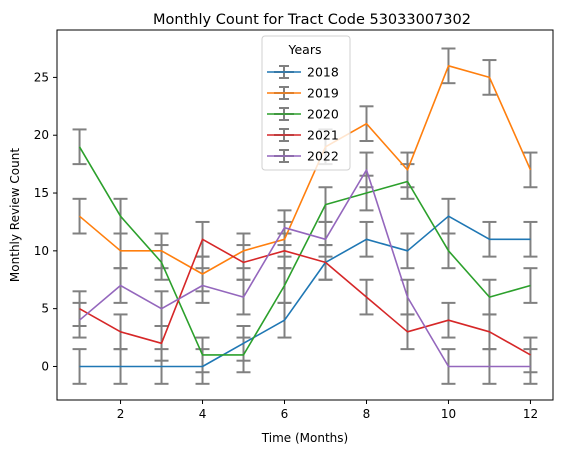  I want to click on legend: Years 2018 2019 2020 2021 2022, so click(306, 103).